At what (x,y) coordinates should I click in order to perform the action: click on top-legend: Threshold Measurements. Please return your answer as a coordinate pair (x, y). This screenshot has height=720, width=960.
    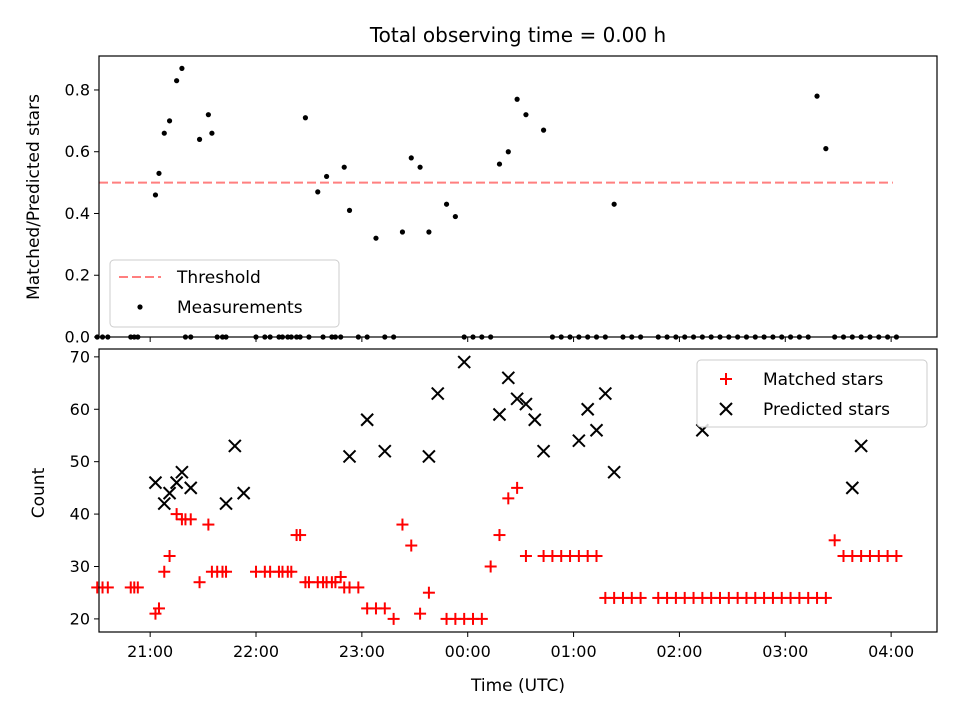
    Looking at the image, I should click on (224, 293).